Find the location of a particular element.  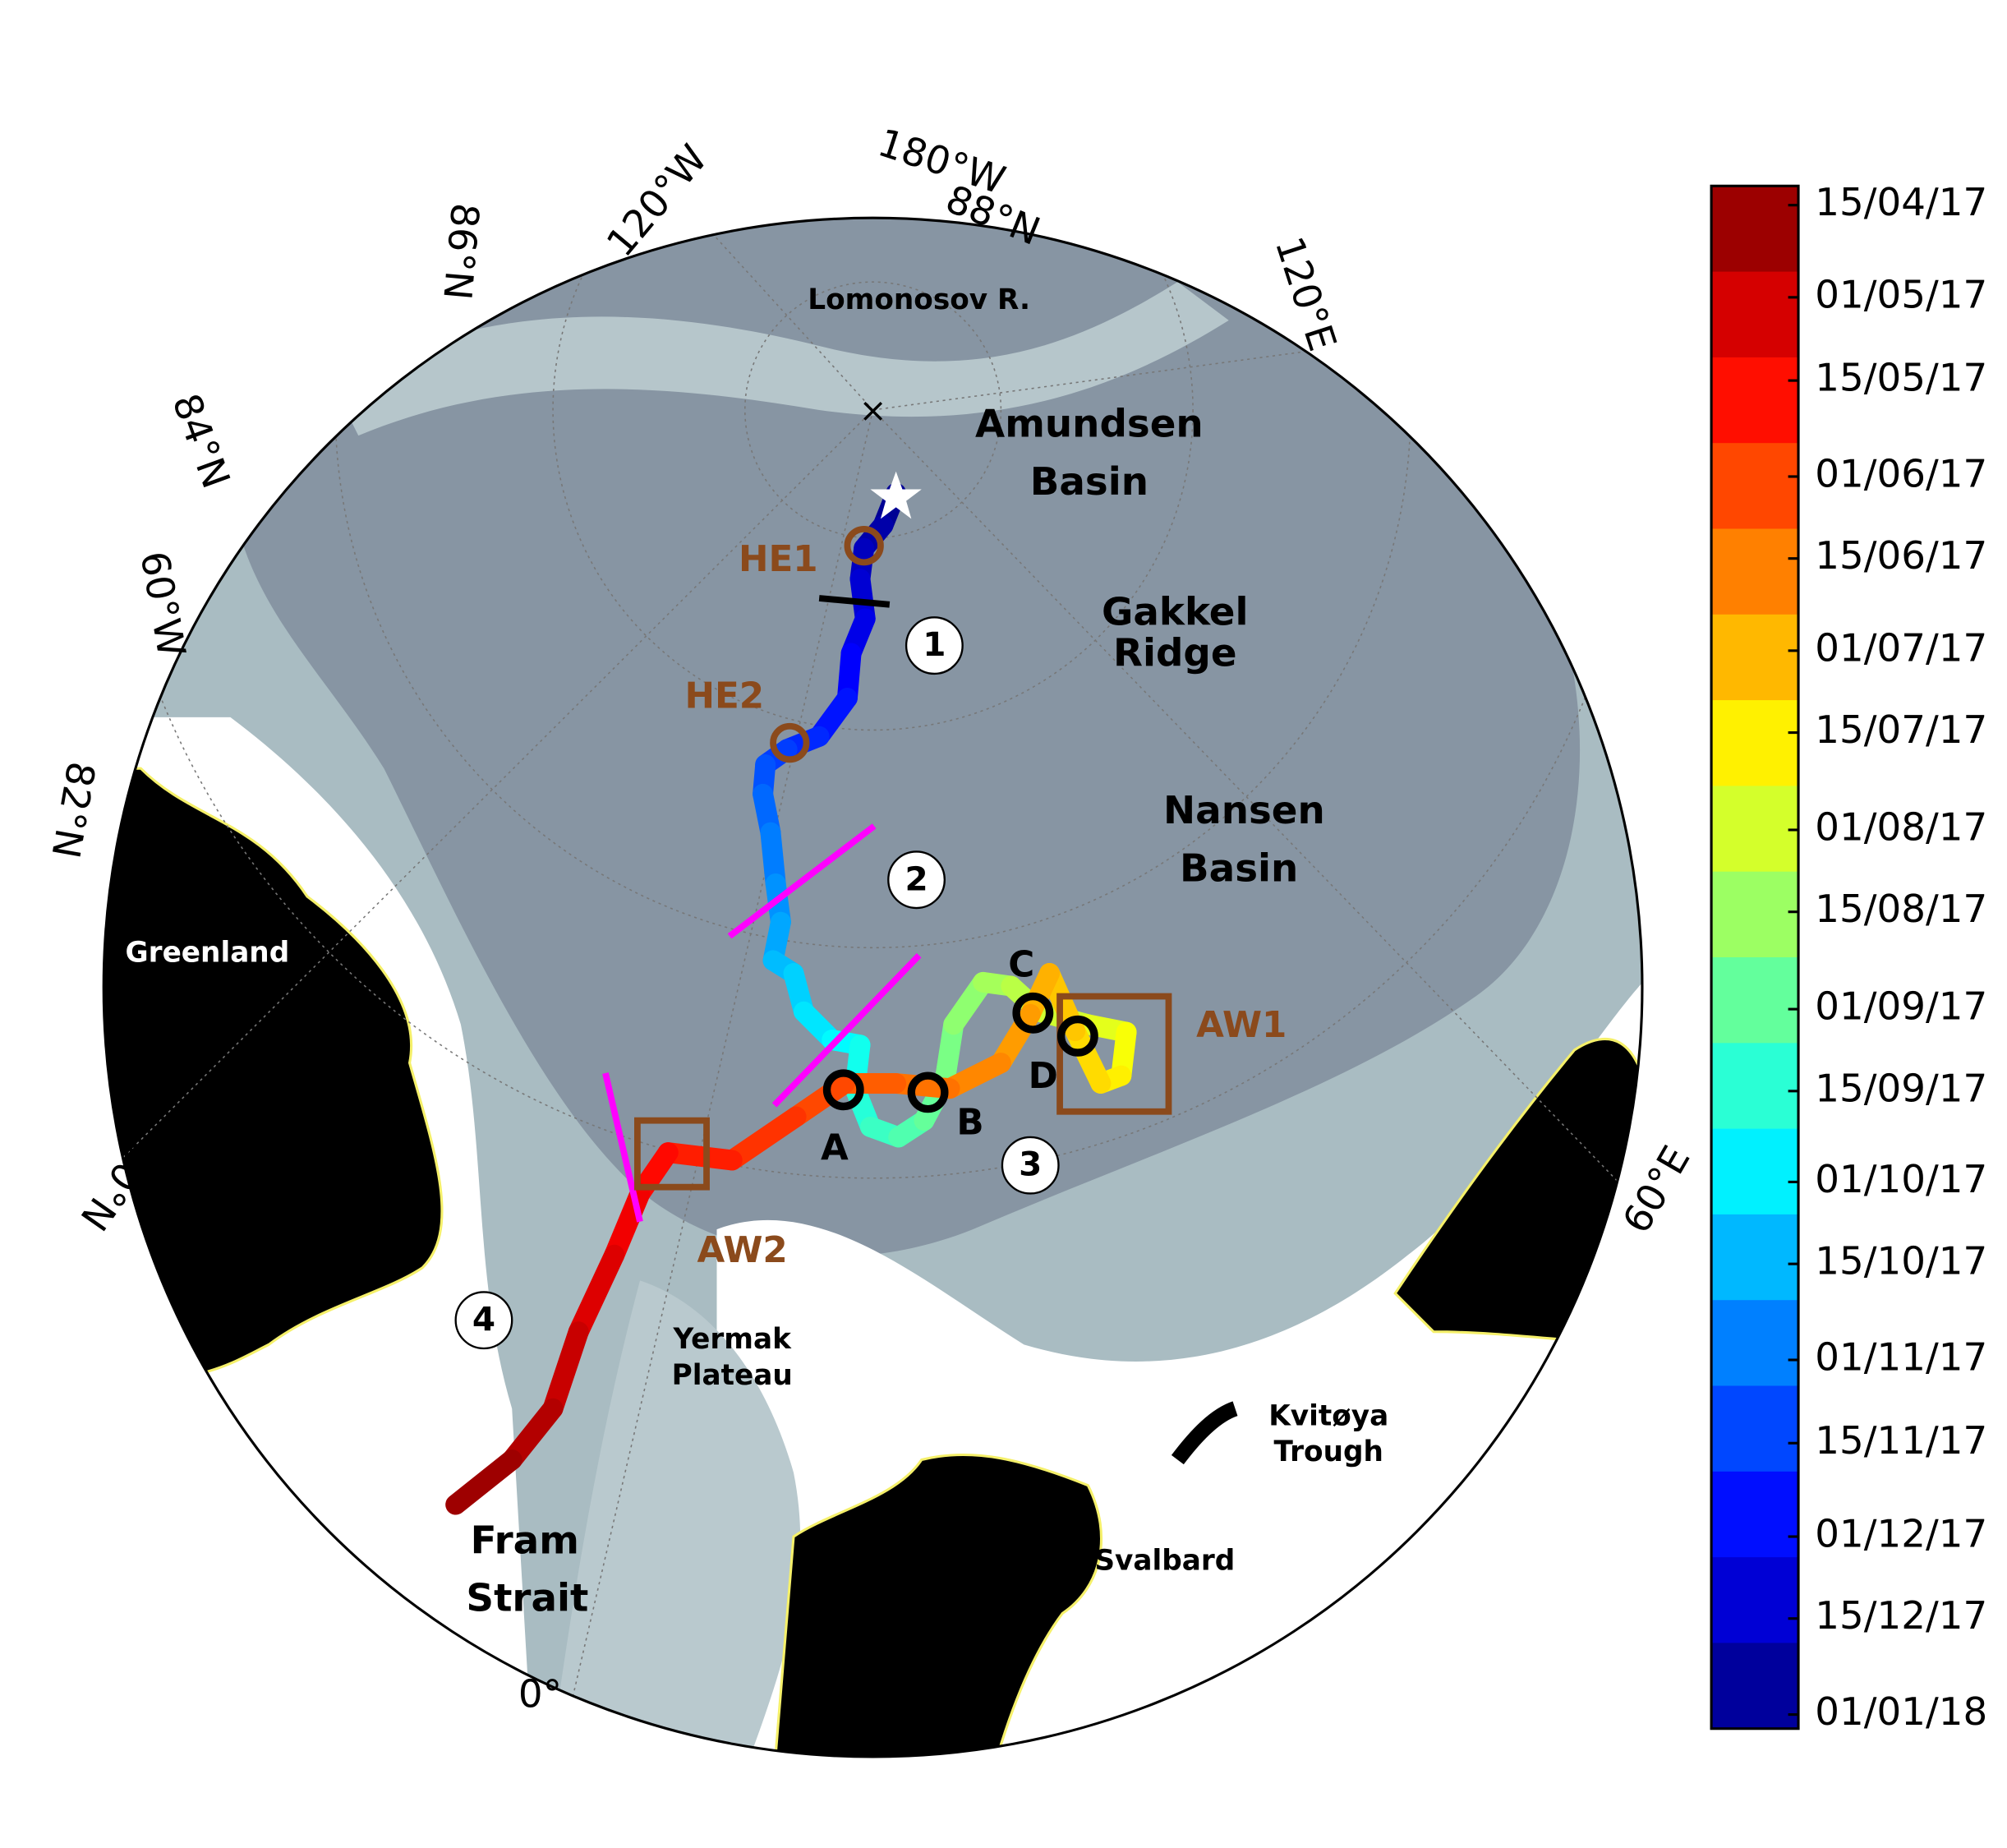

colorbar-label: 15/06/17 is located at coordinates (1901, 556).